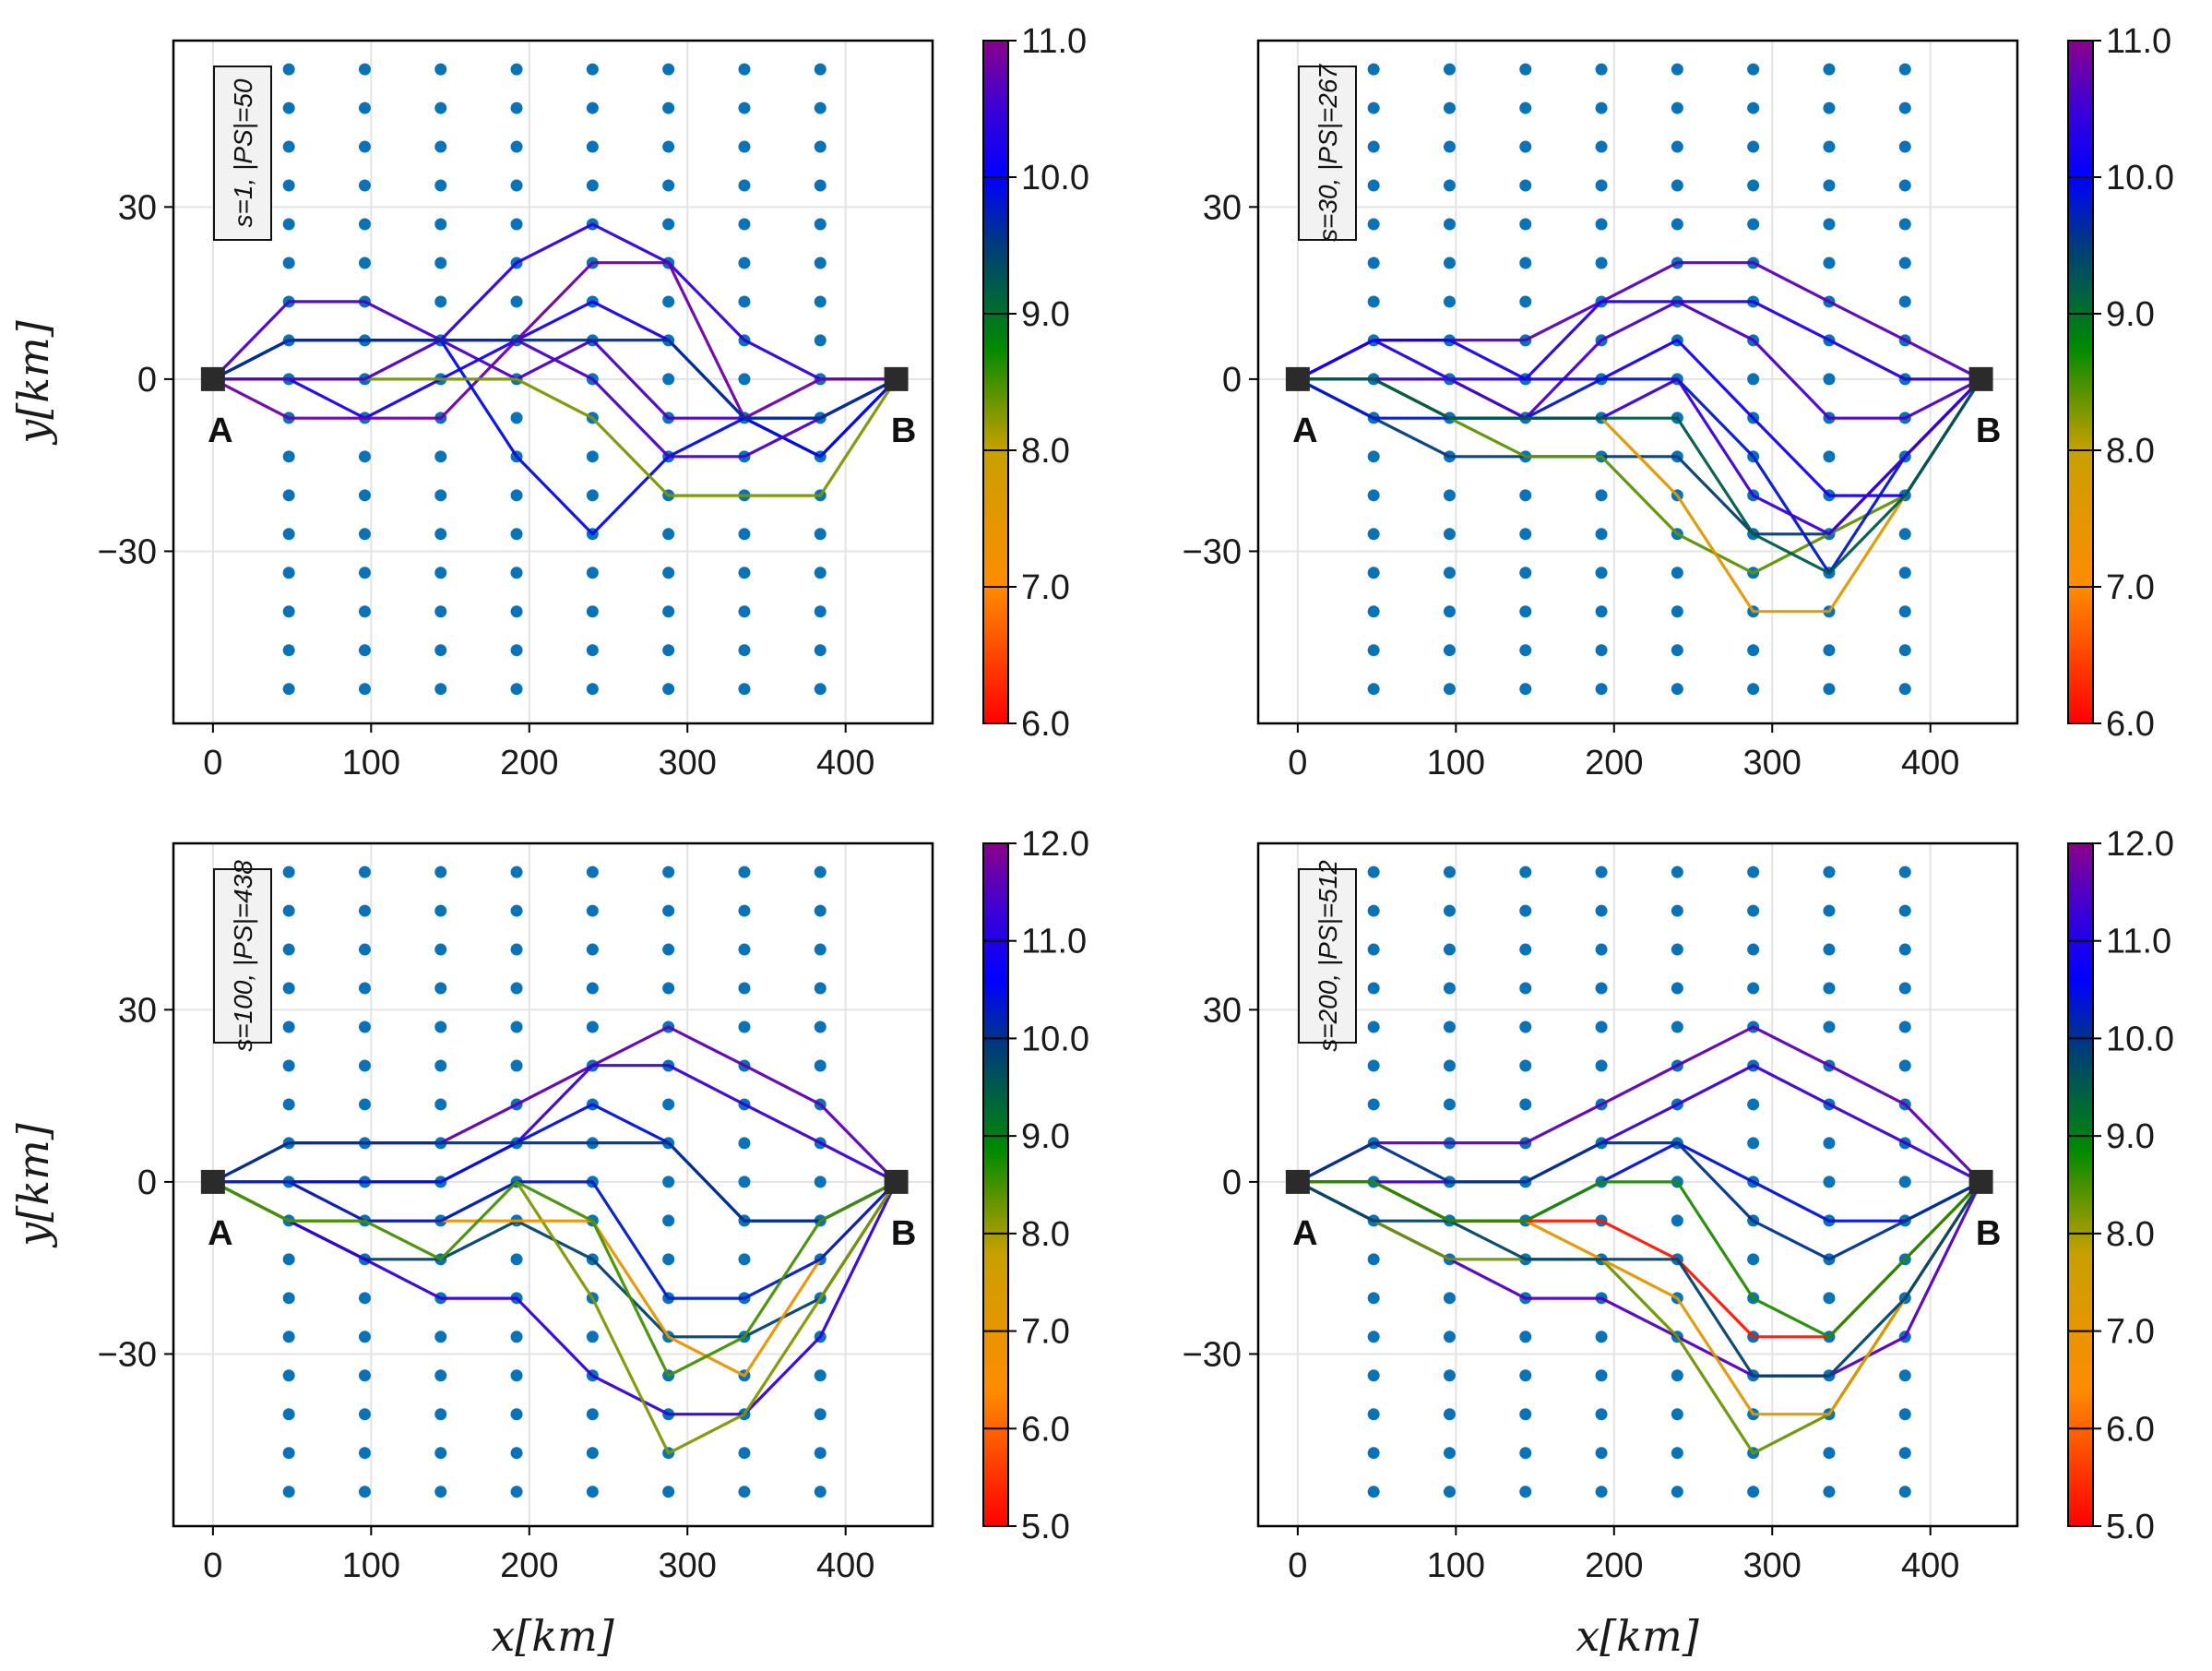  Describe the element at coordinates (1045, 1333) in the screenshot. I see `colorbar-tick-label: 7.0` at that location.